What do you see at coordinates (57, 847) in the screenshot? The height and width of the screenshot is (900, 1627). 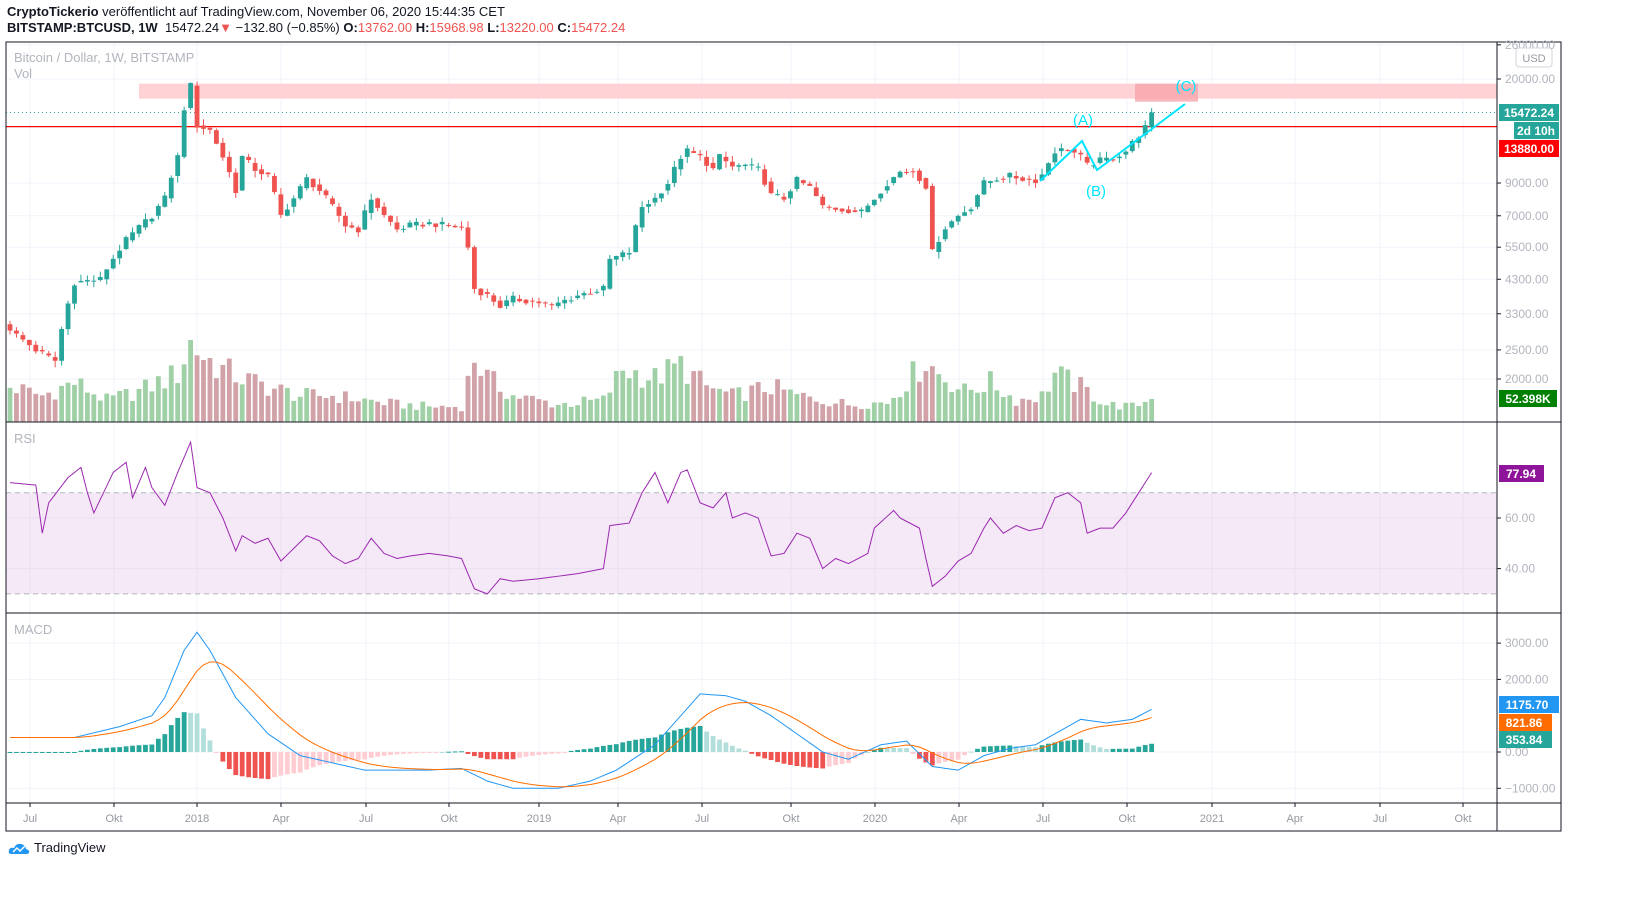 I see `tradingview-logo: TradingView` at bounding box center [57, 847].